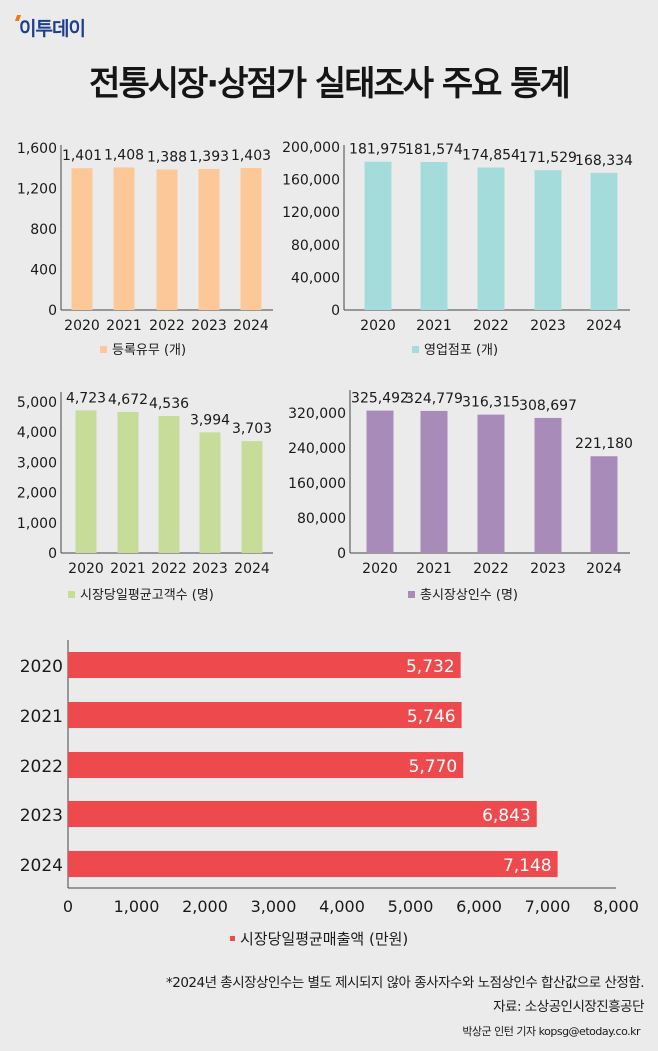  I want to click on data-label: 221,180, so click(604, 444).